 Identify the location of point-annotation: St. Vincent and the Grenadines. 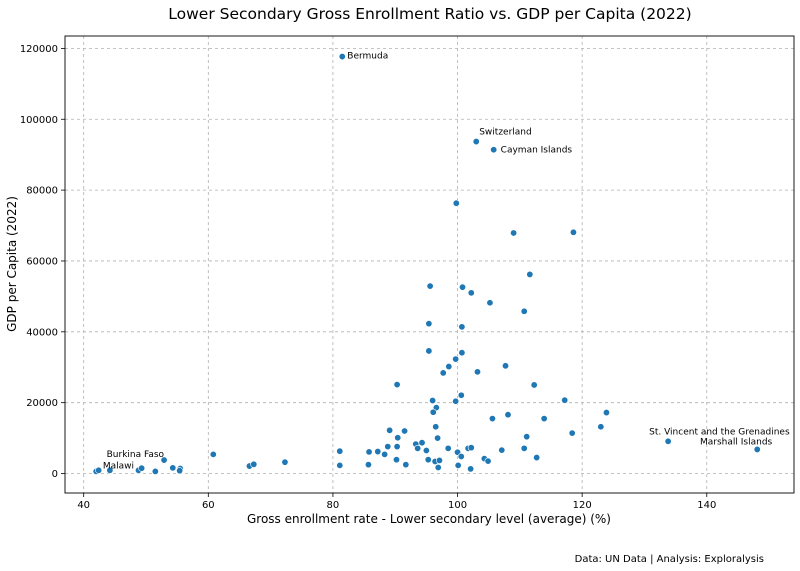
(719, 432).